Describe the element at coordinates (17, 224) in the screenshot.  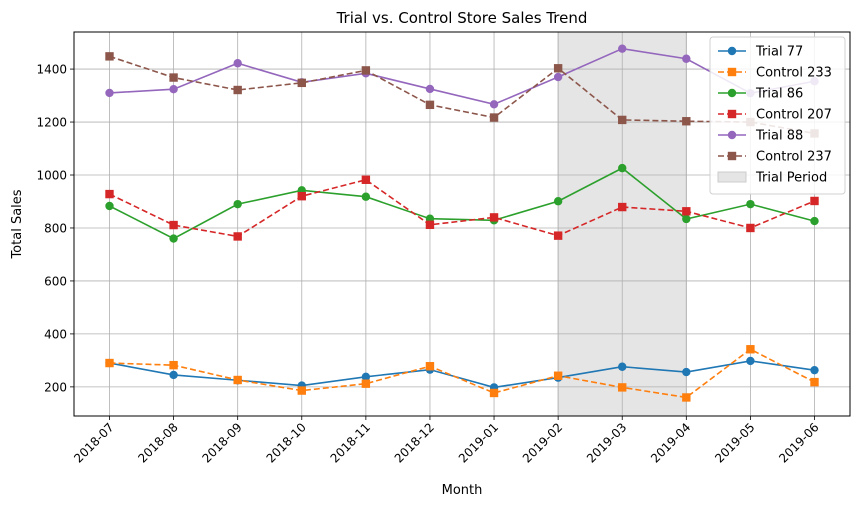
I see `y-axis-label: Total Sales` at that location.